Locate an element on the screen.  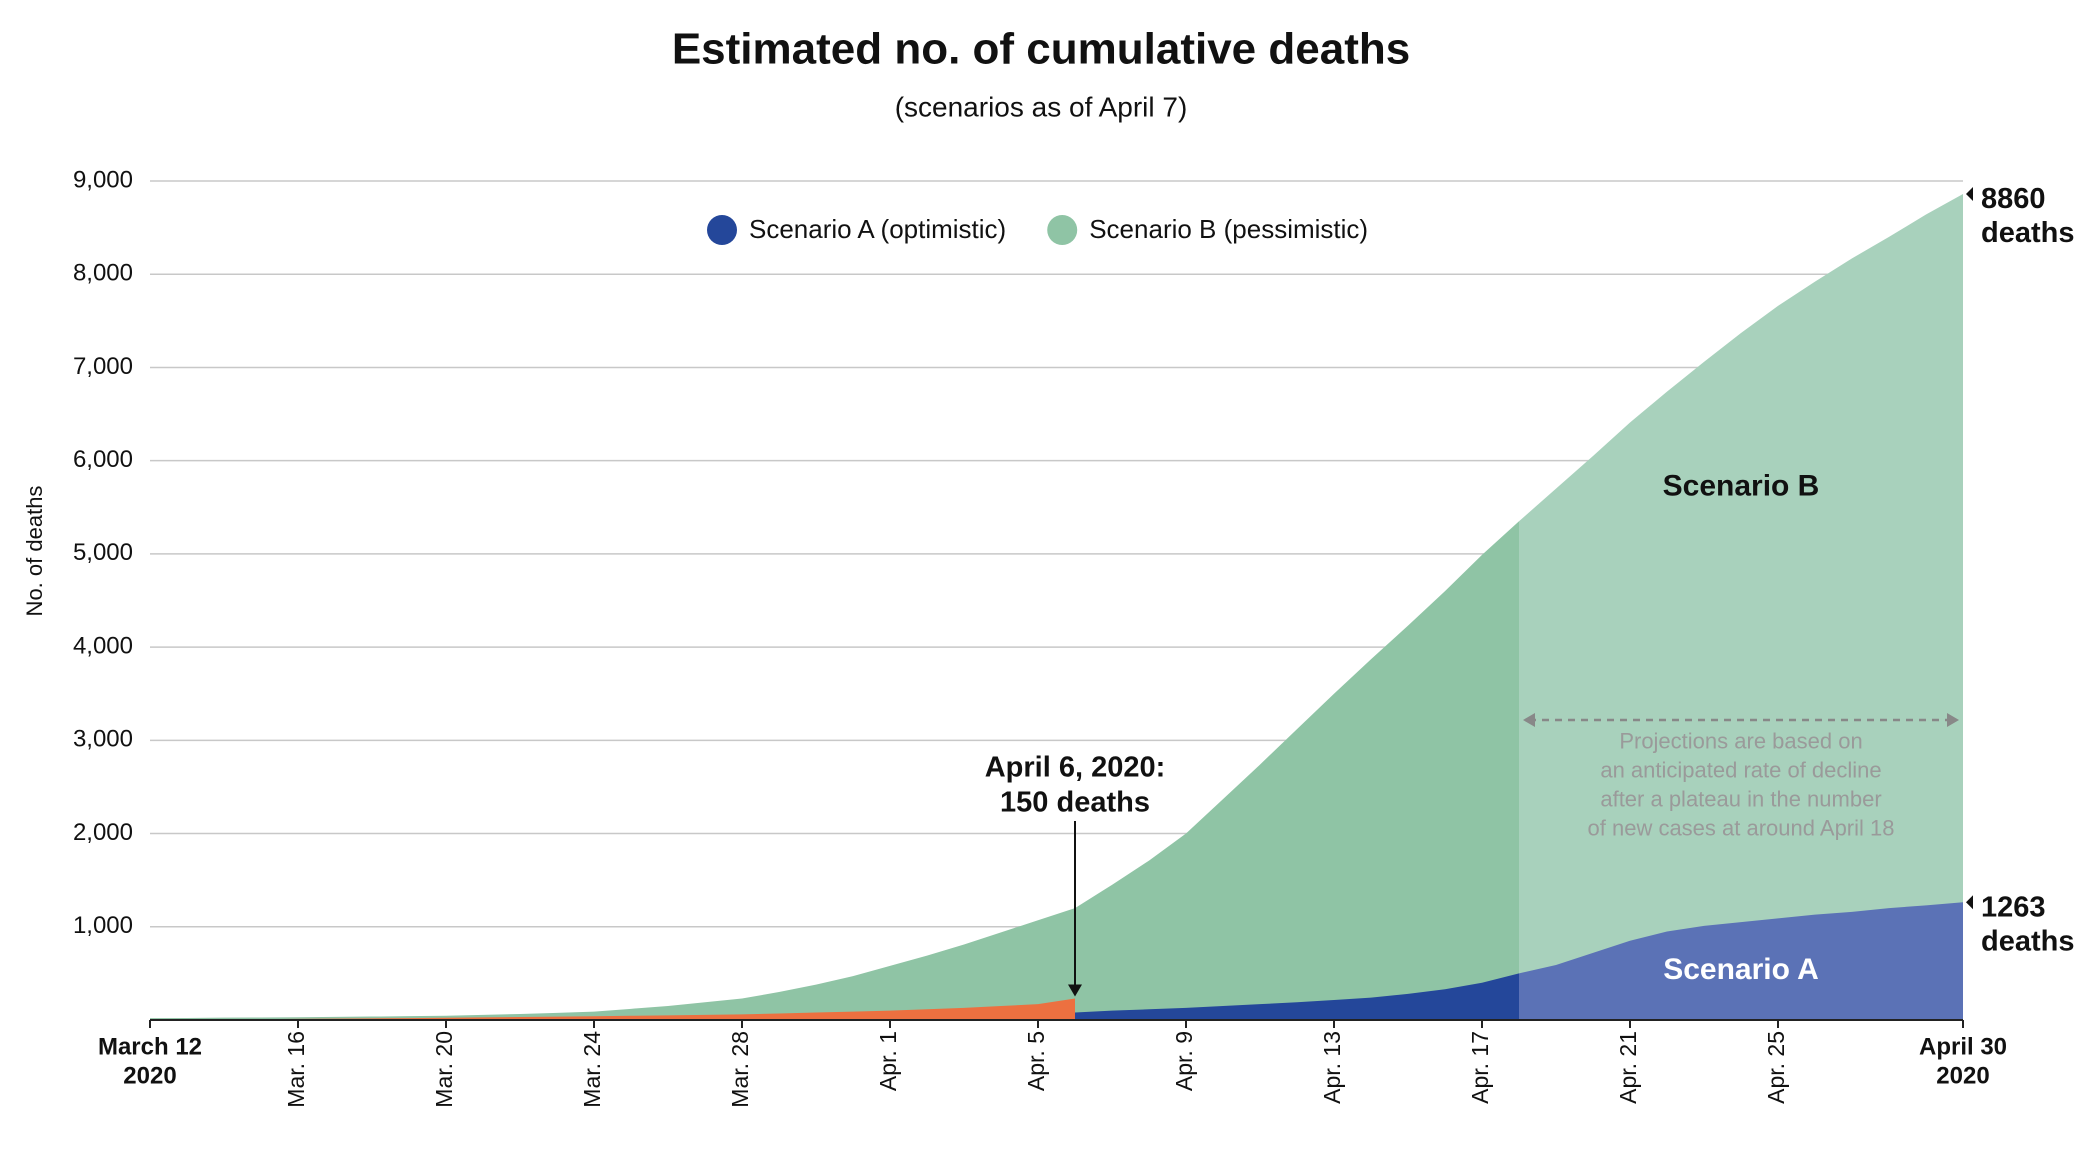
area-label: Scenario A is located at coordinates (1741, 969).